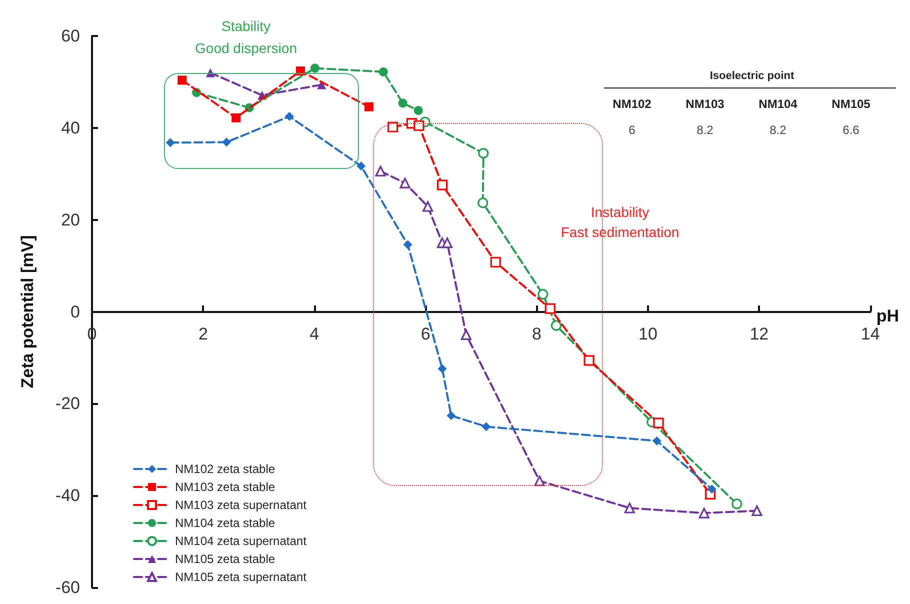 Image resolution: width=910 pixels, height=604 pixels. Describe the element at coordinates (67, 587) in the screenshot. I see `y-tick-label: -60` at that location.